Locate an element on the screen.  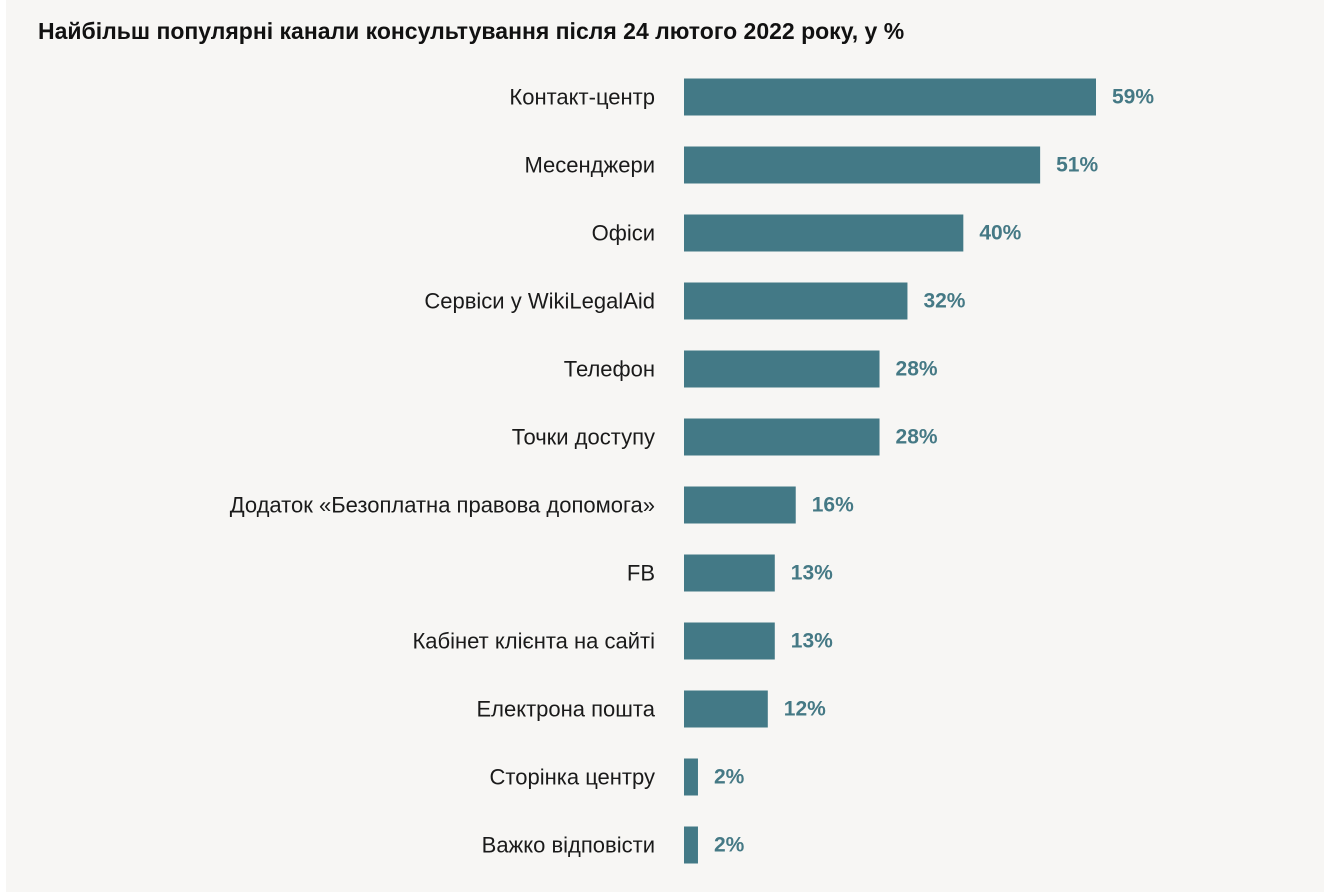
value-label: 12% is located at coordinates (805, 709).